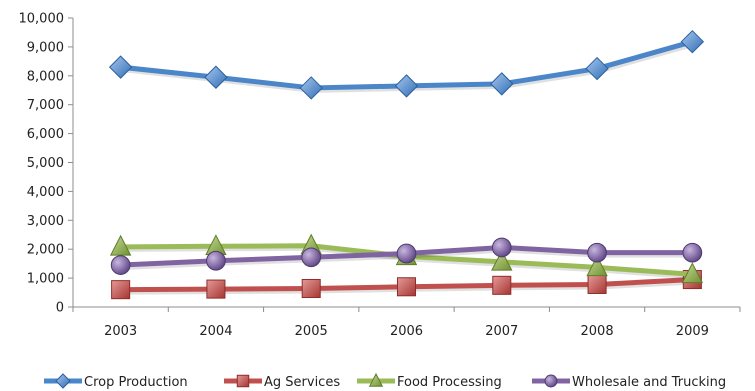 Image resolution: width=755 pixels, height=391 pixels. Describe the element at coordinates (406, 331) in the screenshot. I see `x-tick-label: 2006` at that location.